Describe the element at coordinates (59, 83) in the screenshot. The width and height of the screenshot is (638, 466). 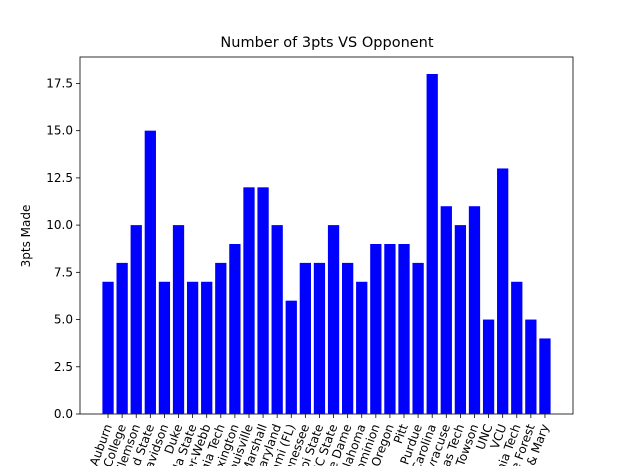
I see `y-tick-label: 17.5` at that location.